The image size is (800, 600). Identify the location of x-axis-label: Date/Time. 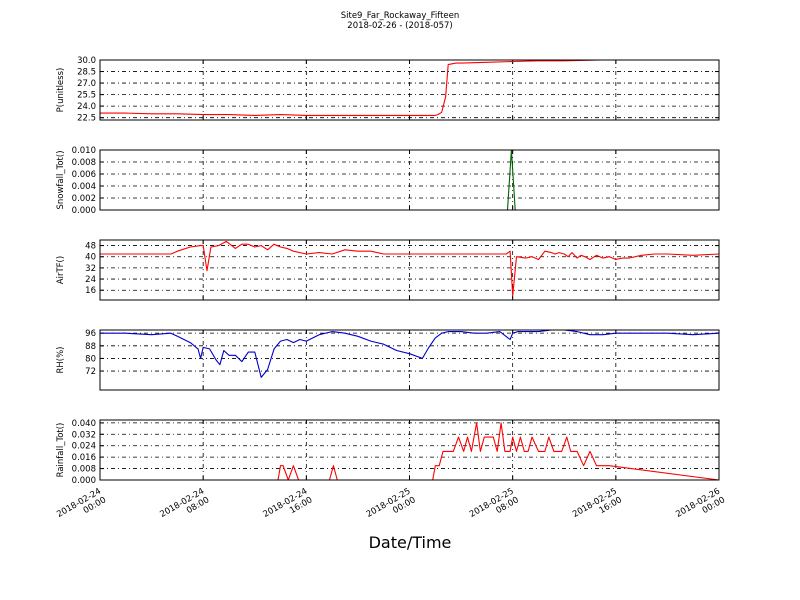
(410, 542).